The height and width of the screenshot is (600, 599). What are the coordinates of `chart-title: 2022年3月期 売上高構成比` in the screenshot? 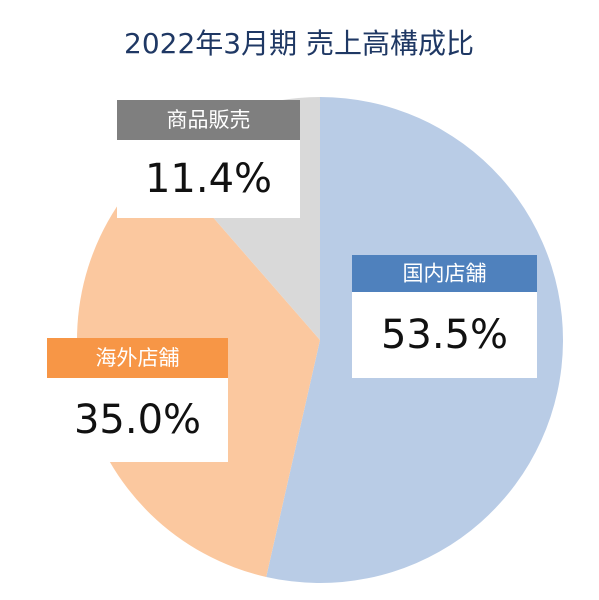 It's located at (299, 43).